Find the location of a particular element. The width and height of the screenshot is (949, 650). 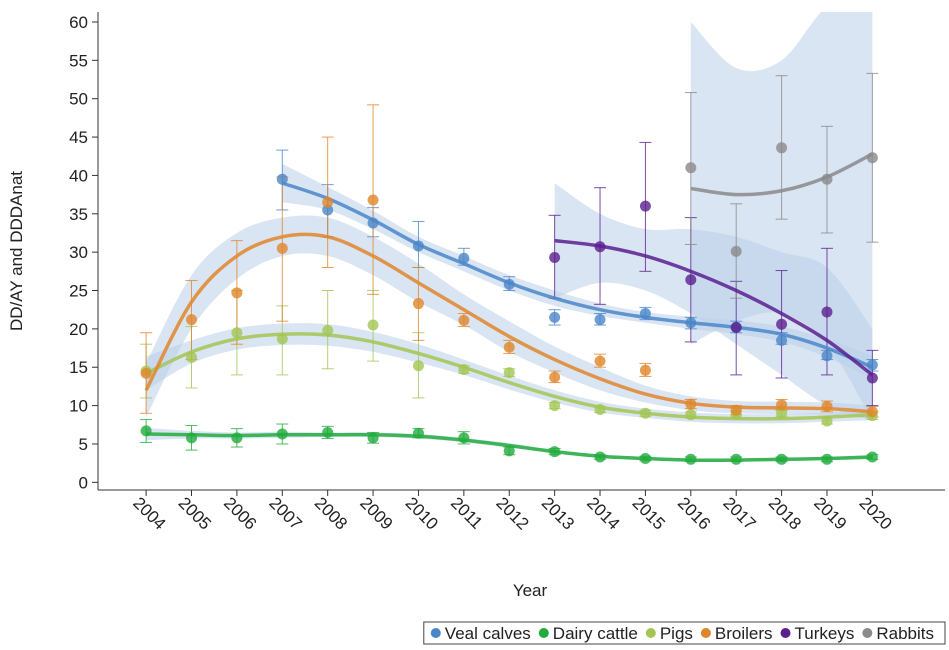

legend-label: Rabbits is located at coordinates (905, 633).